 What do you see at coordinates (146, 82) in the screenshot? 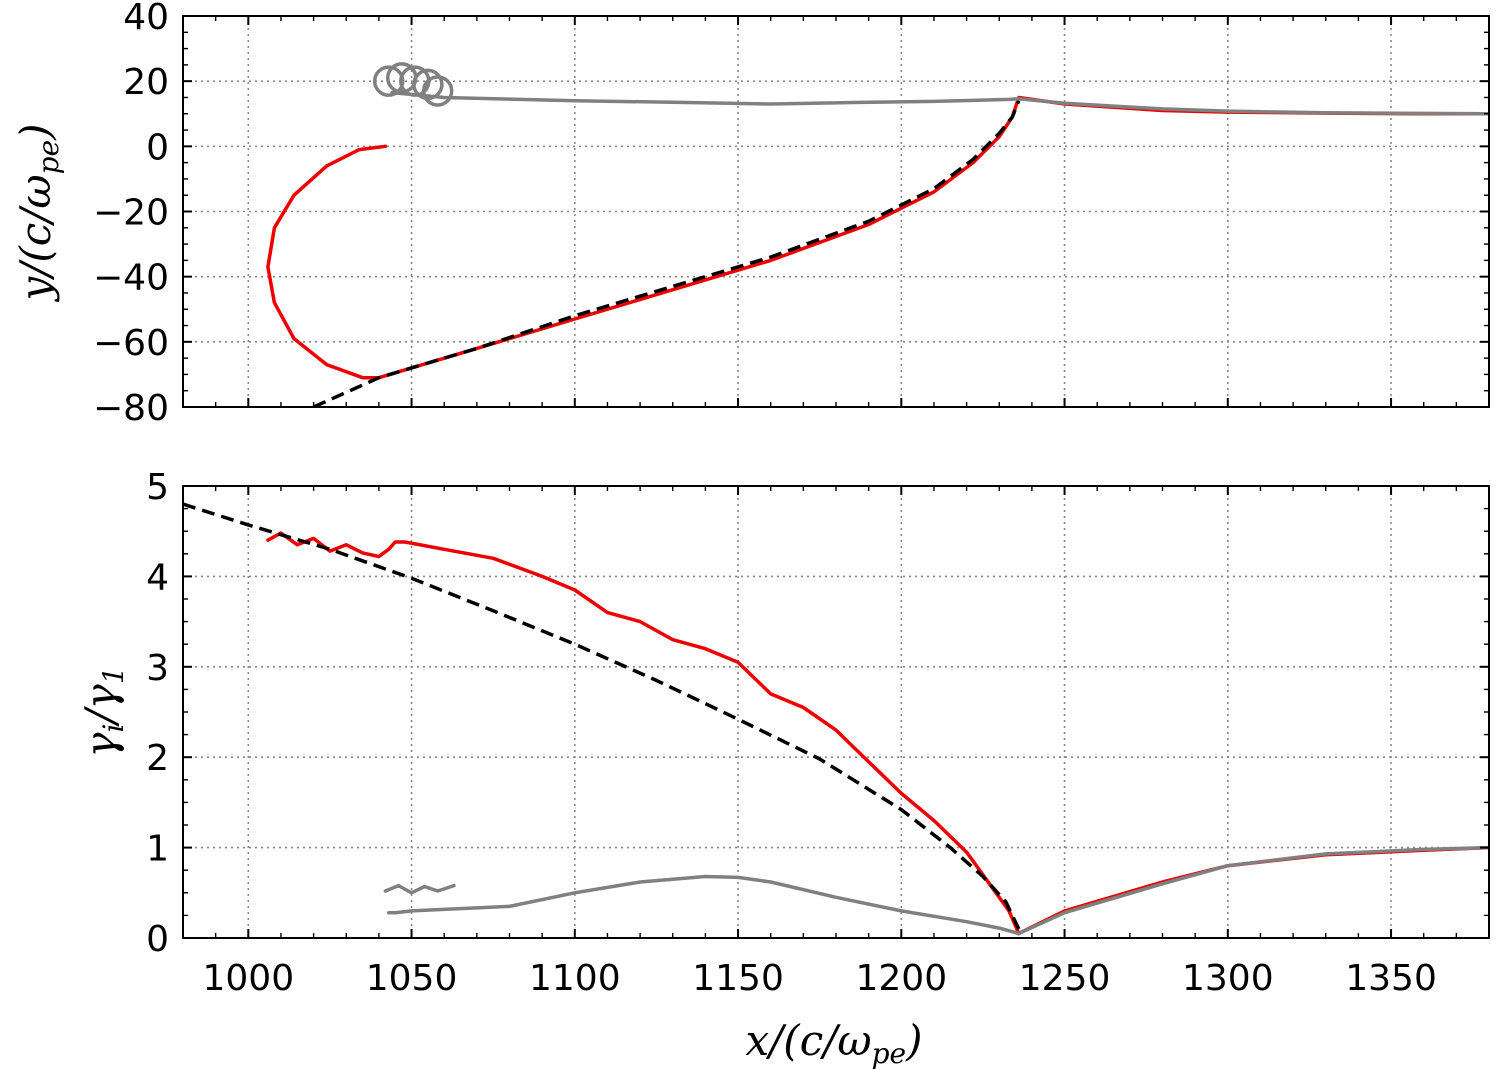
I see `y-tick-label: 20` at bounding box center [146, 82].